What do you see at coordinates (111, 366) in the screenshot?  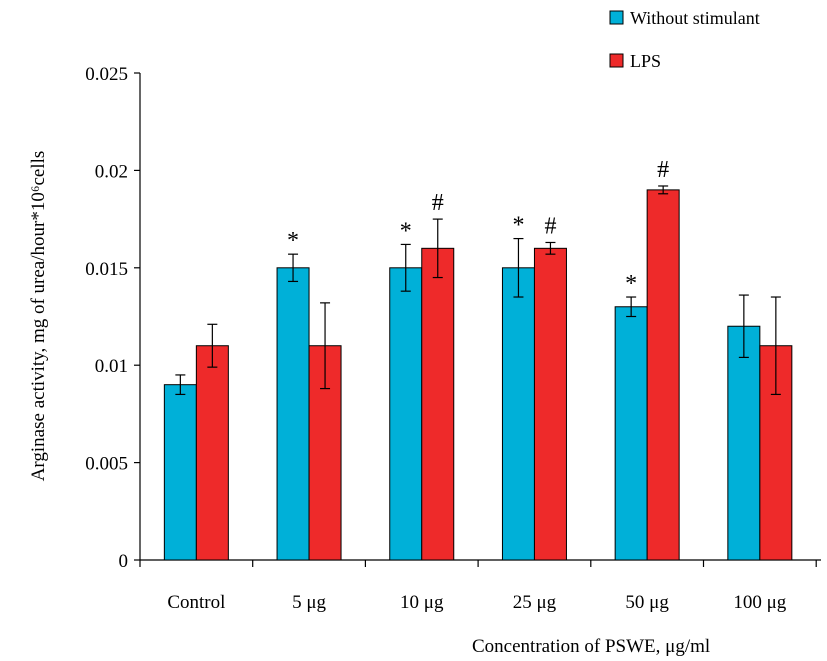 I see `y-tick-label: 0.01` at bounding box center [111, 366].